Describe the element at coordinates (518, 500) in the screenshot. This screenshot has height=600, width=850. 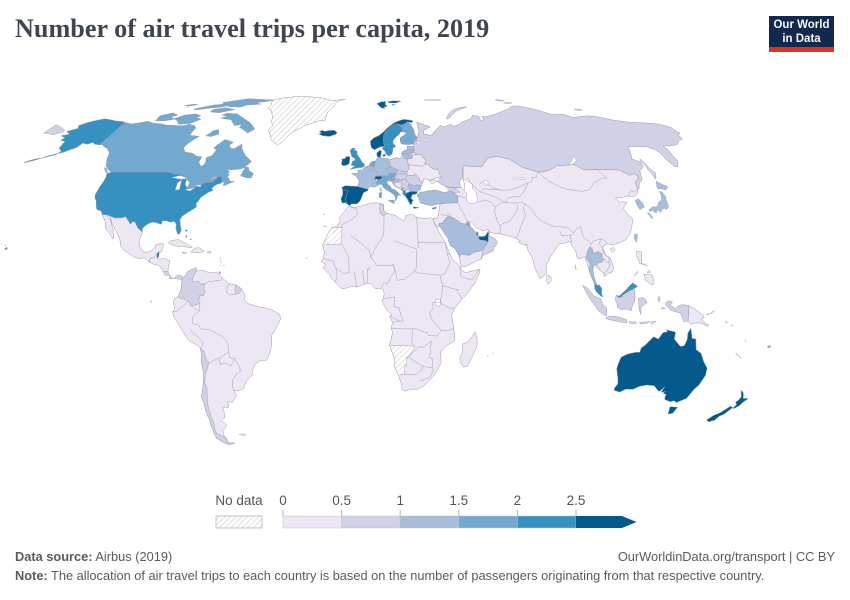
I see `svg-text: 2` at that location.